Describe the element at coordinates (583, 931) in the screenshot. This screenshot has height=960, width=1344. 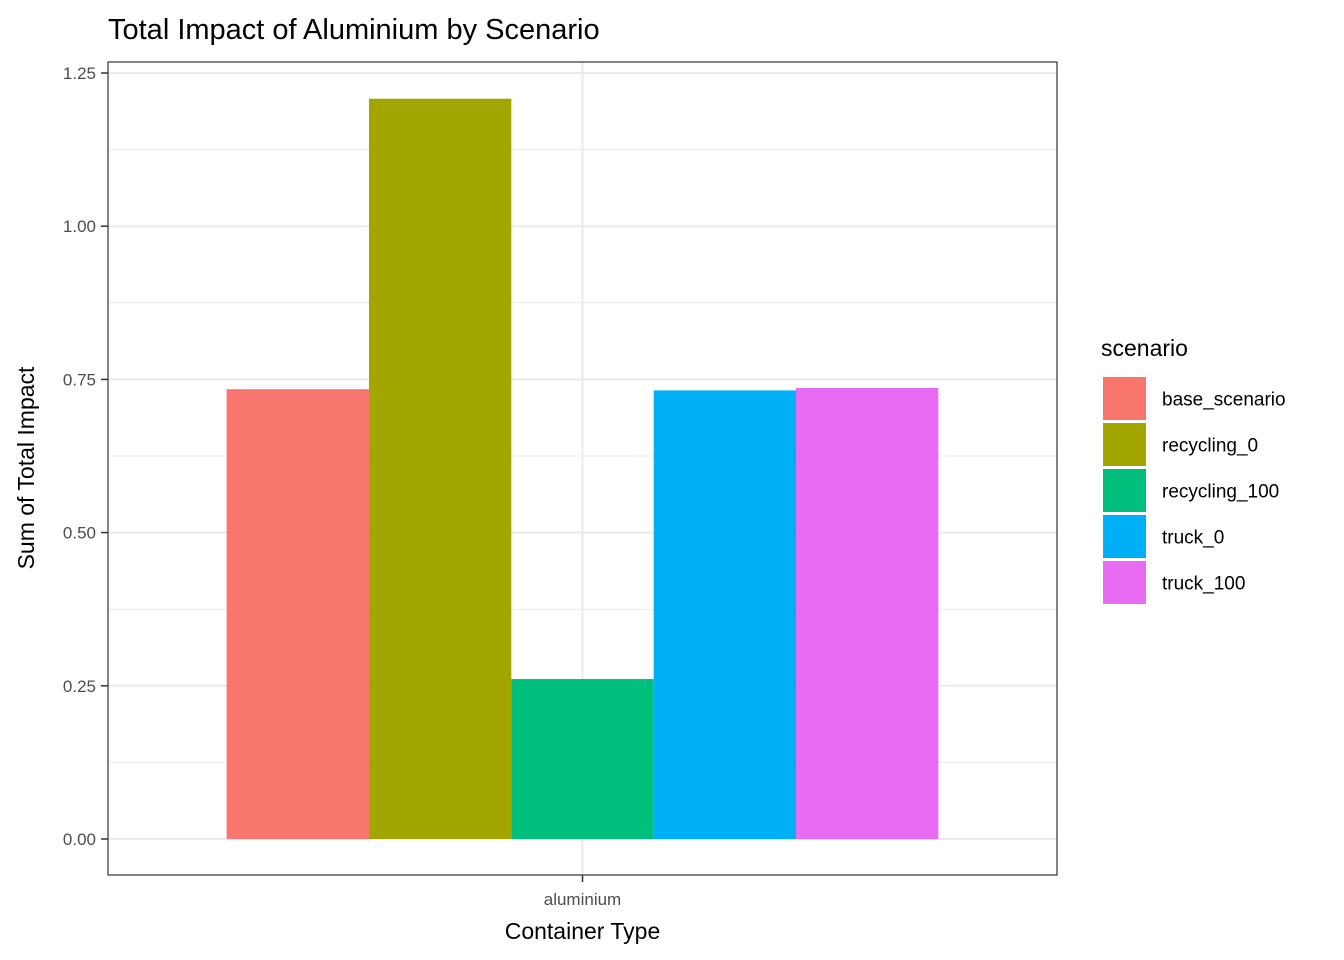
I see `x-axis-title: Container Type` at that location.